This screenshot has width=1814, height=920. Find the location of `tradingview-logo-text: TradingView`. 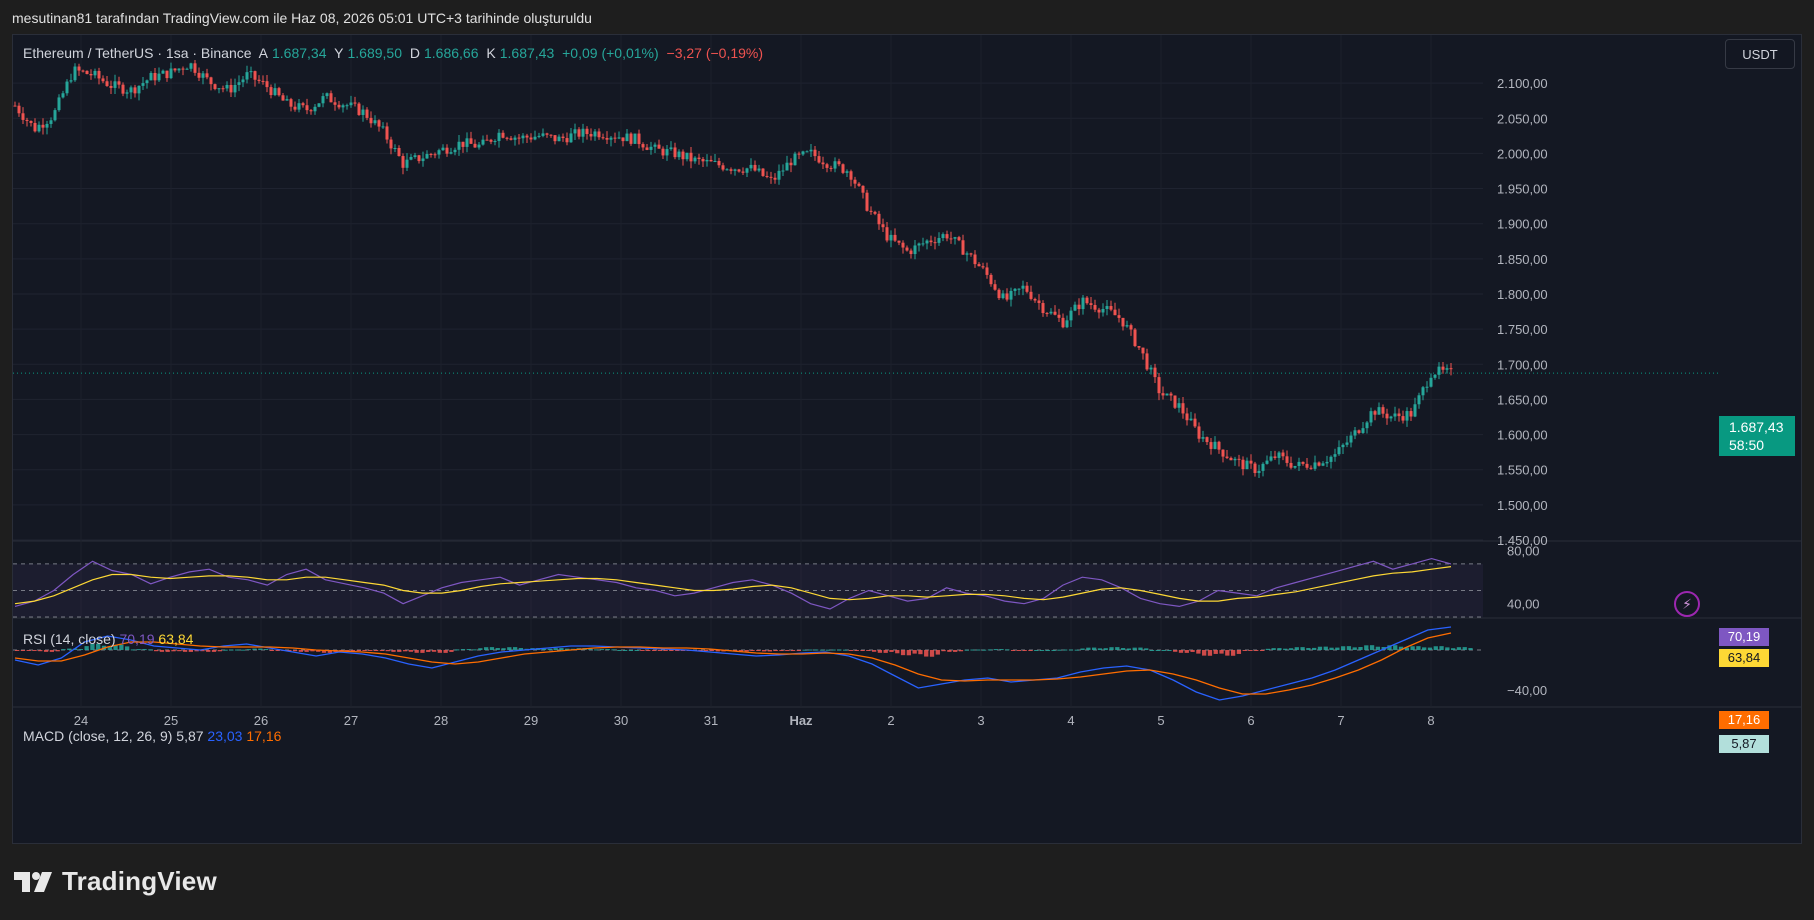

tradingview-logo-text: TradingView is located at coordinates (139, 881).